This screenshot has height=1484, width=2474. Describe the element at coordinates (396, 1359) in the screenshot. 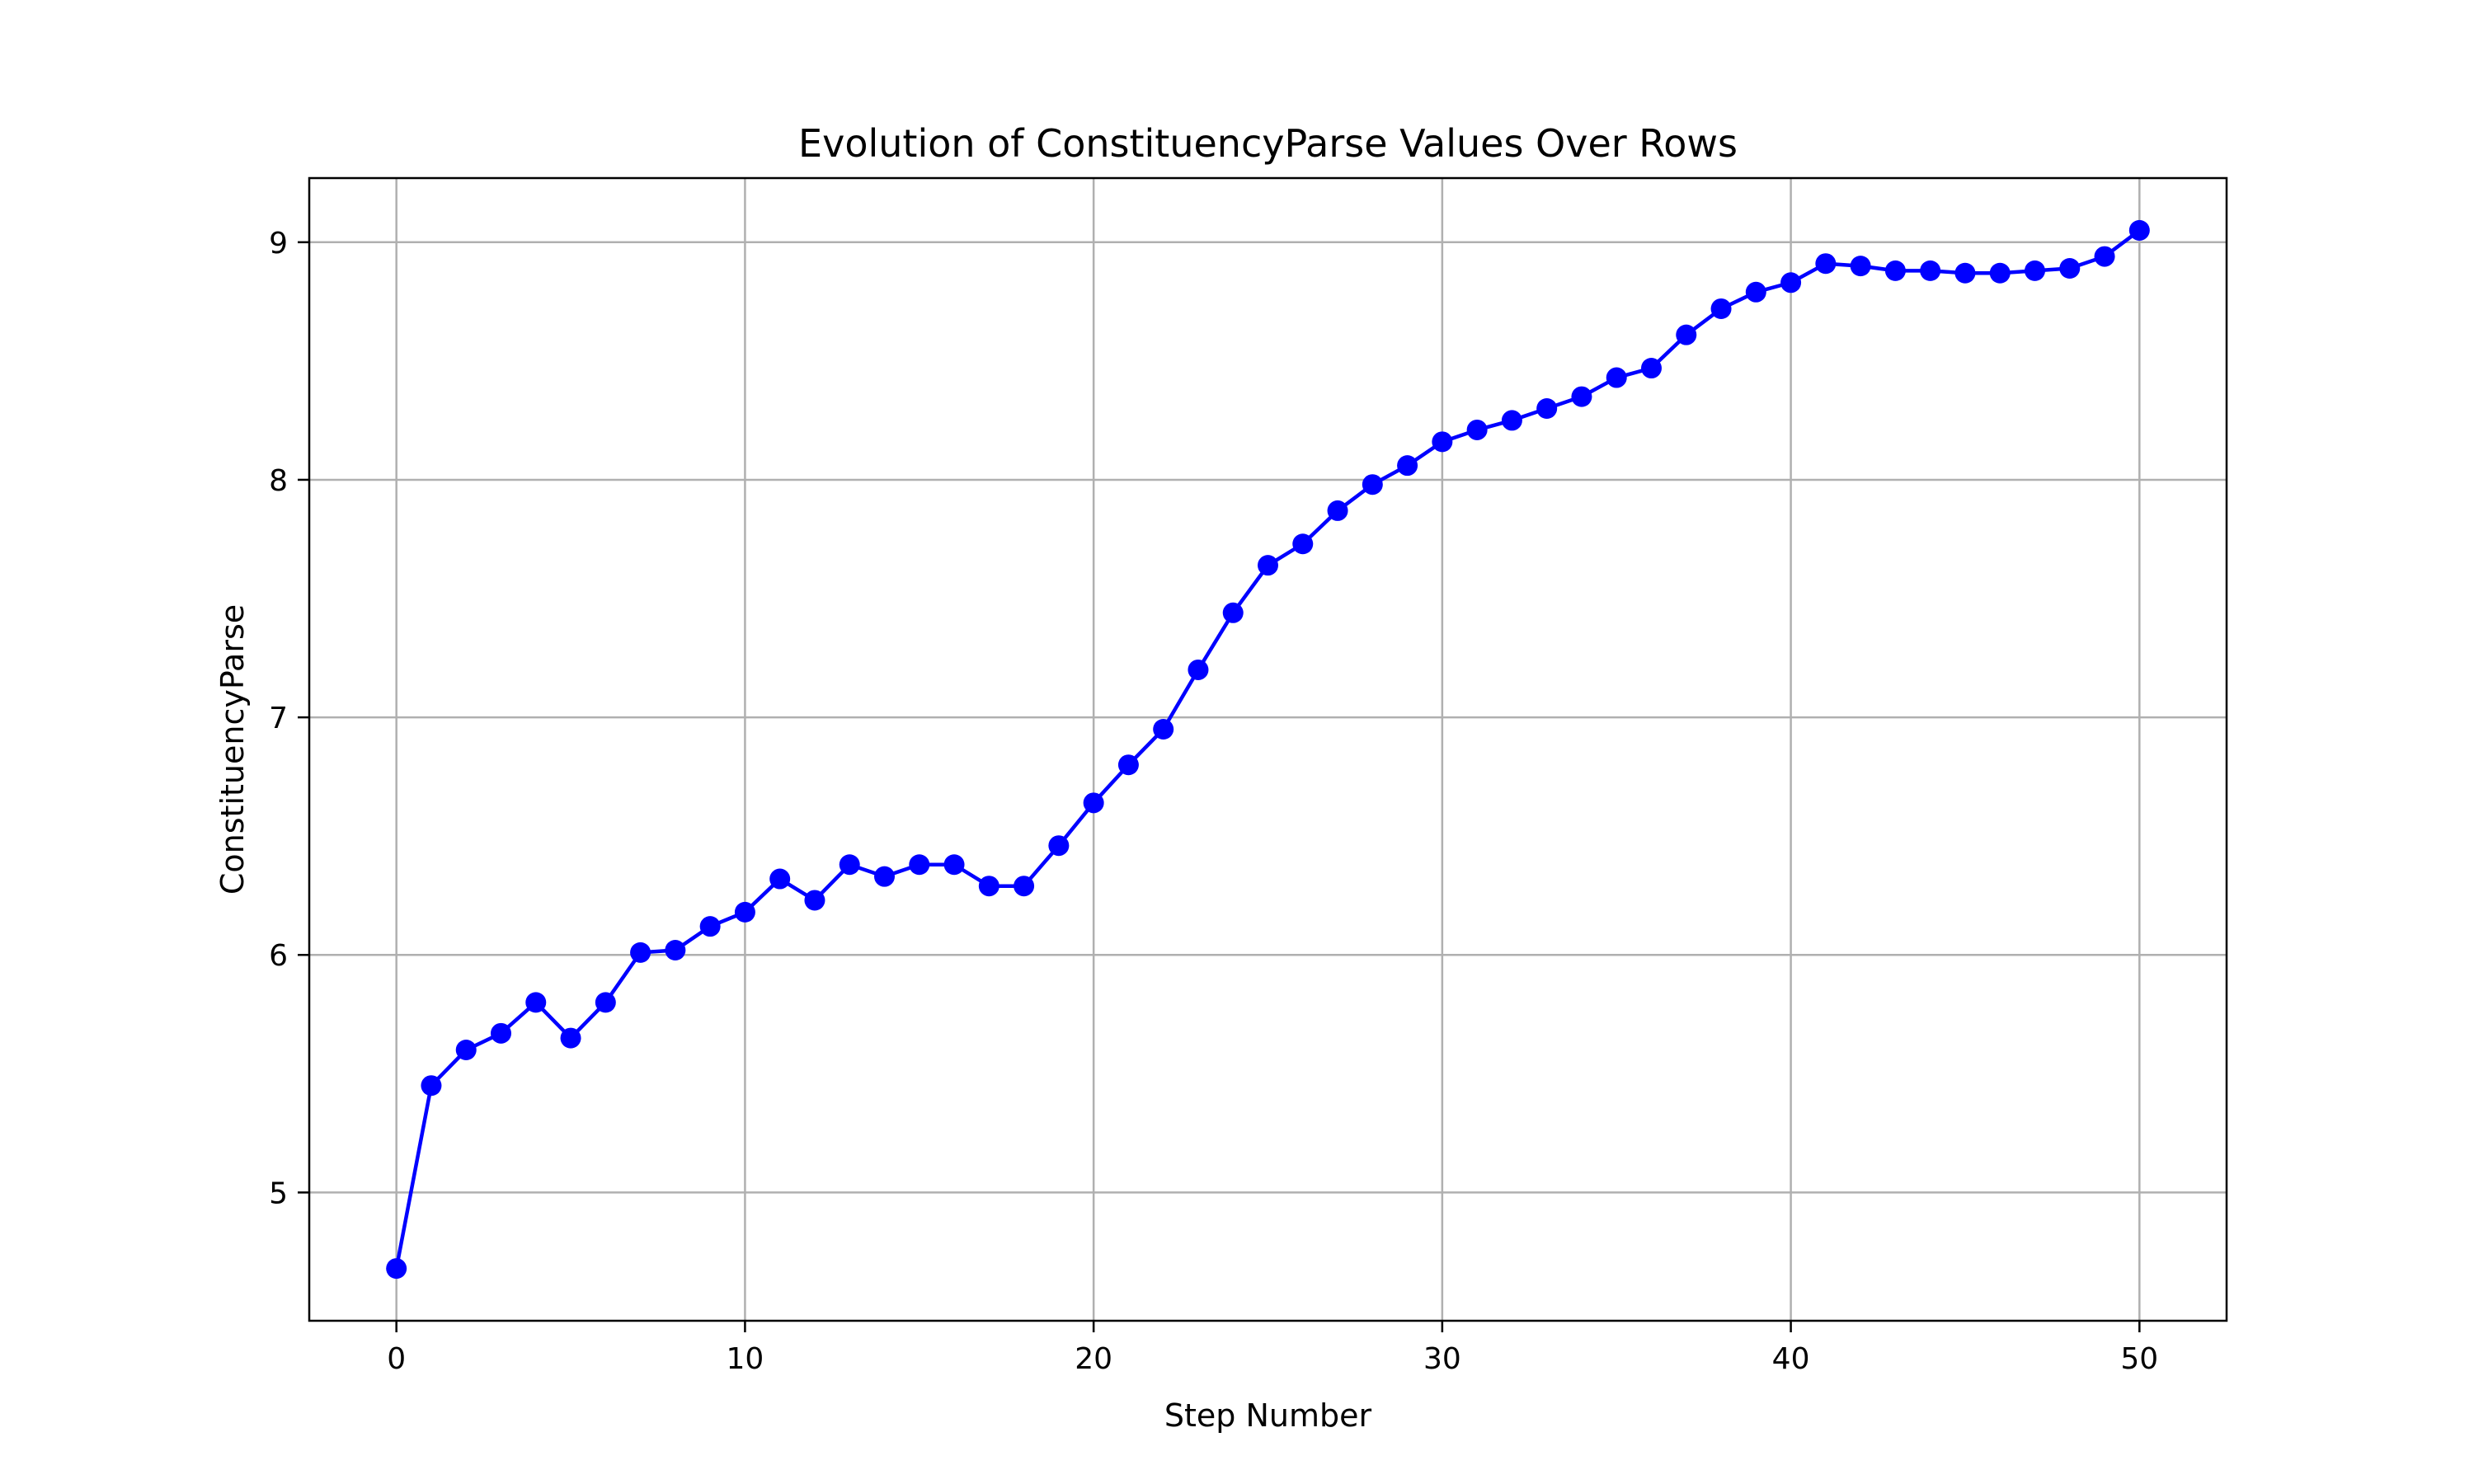

I see `x-tick-label: 0` at that location.